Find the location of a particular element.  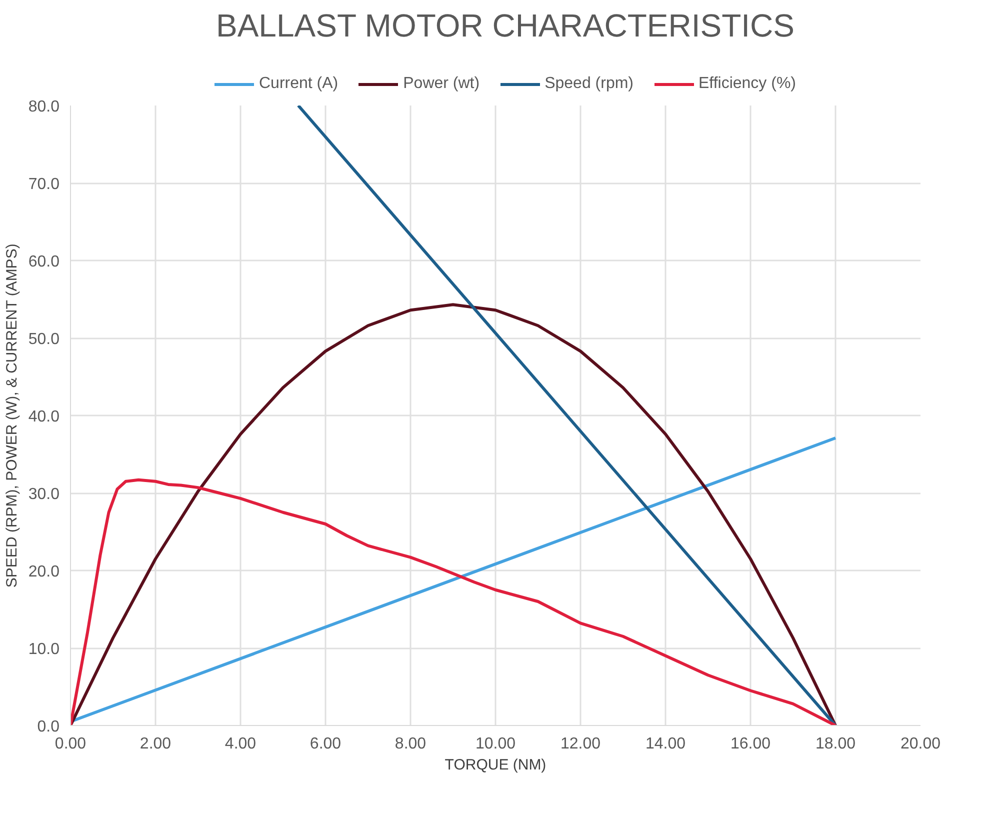

y-tick-label: 30.0 is located at coordinates (44, 494).